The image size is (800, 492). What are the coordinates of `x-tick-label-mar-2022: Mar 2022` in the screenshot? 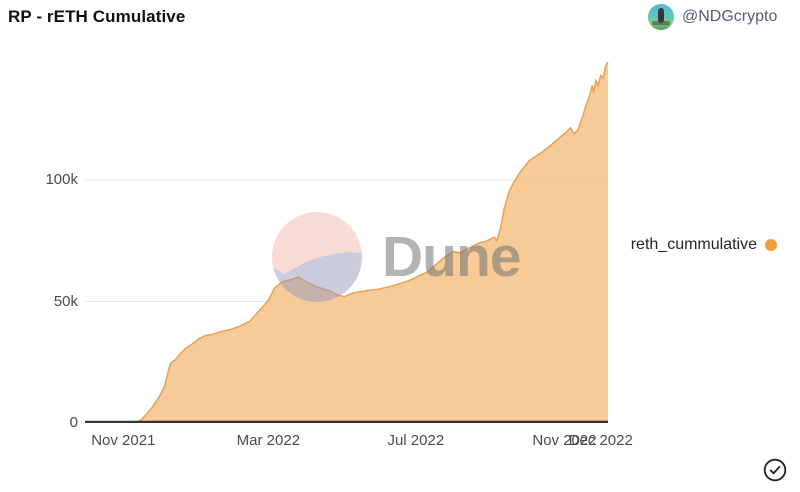 It's located at (268, 440).